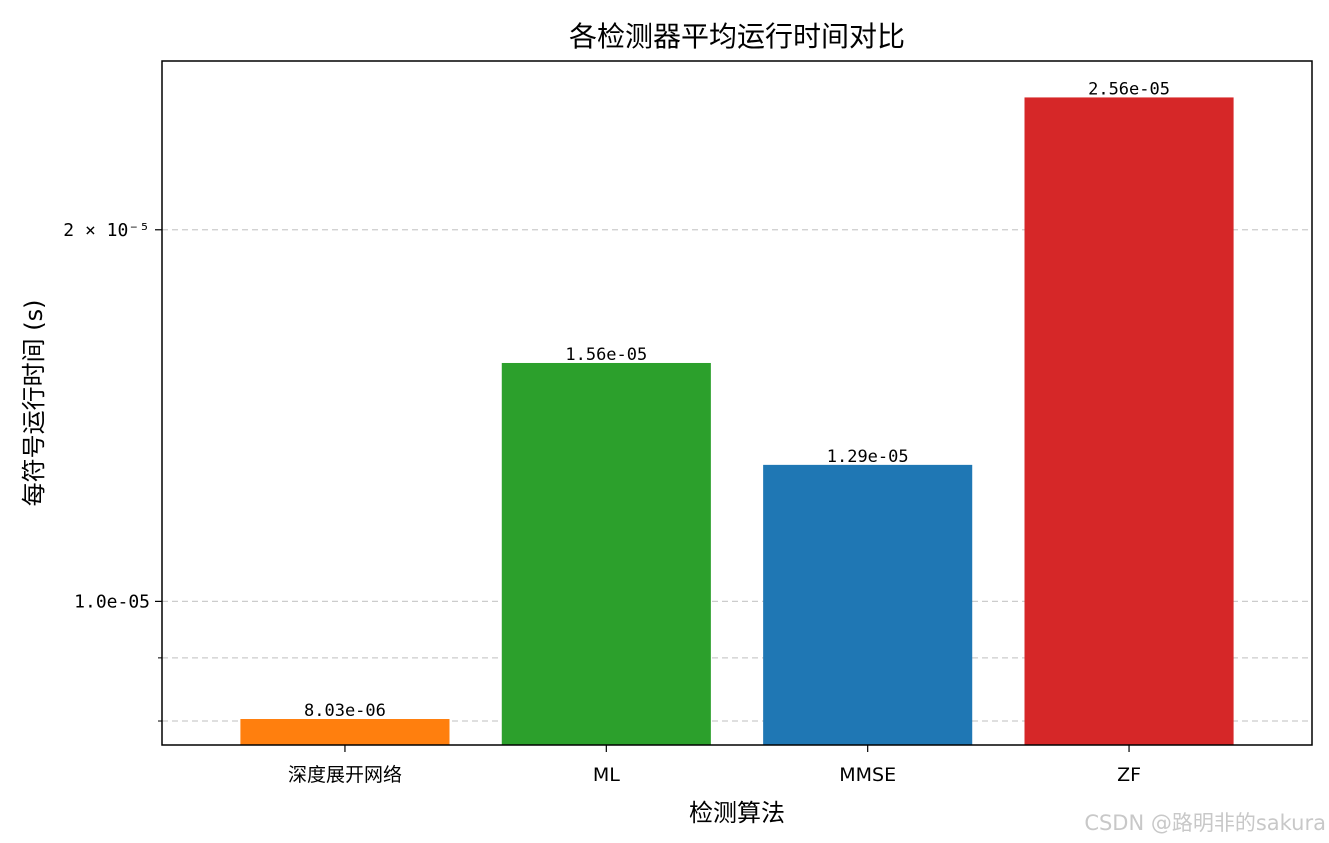 This screenshot has width=1329, height=843. Describe the element at coordinates (1129, 89) in the screenshot. I see `bar-value-label: 2.56e-05` at that location.